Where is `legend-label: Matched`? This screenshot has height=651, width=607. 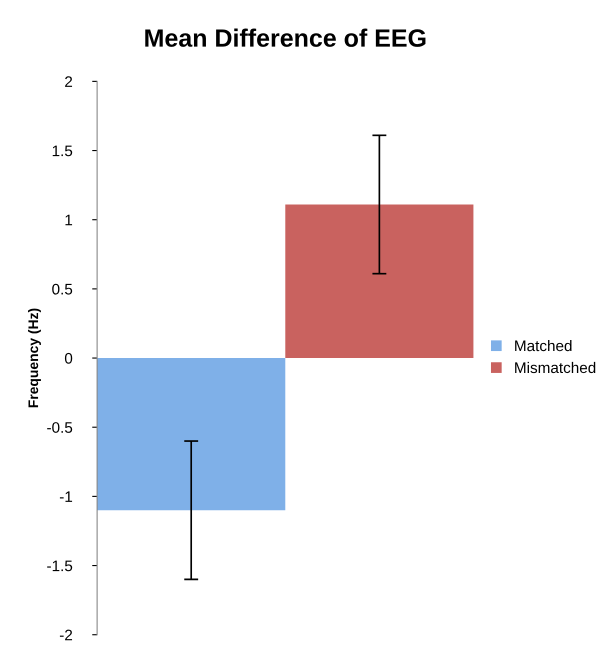 legend-label: Matched is located at coordinates (543, 346).